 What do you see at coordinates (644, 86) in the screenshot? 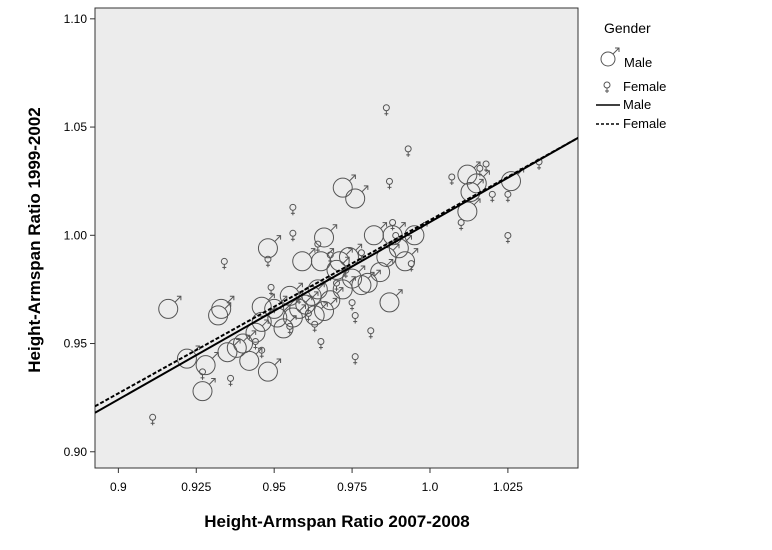
I see `legend-female-marker-label: Female` at bounding box center [644, 86].